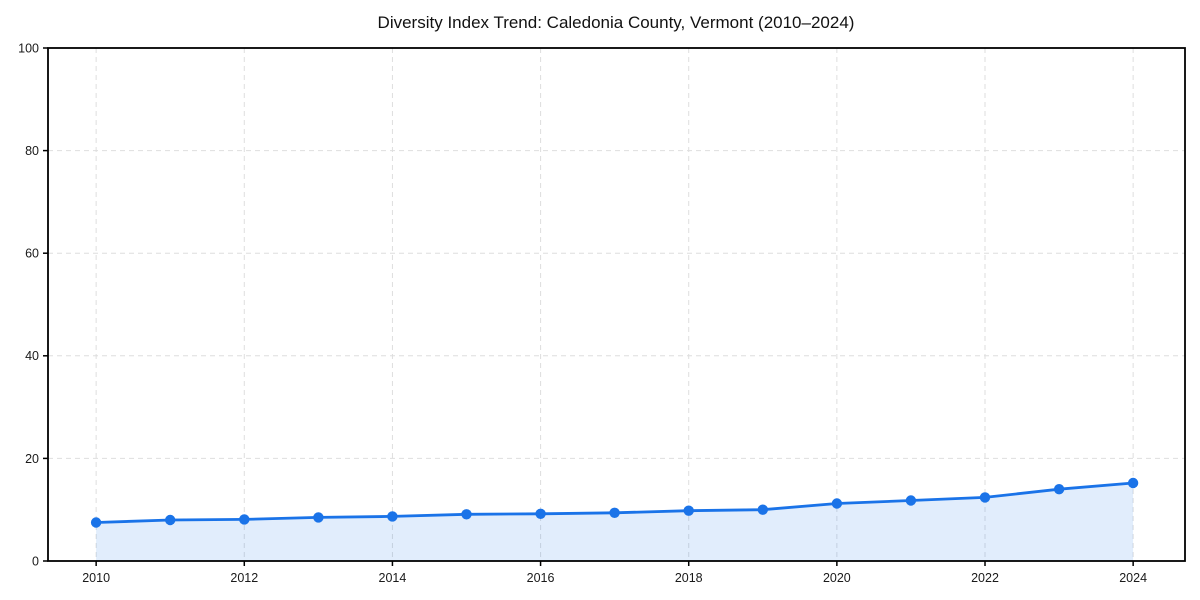  I want to click on data-points, so click(614, 502).